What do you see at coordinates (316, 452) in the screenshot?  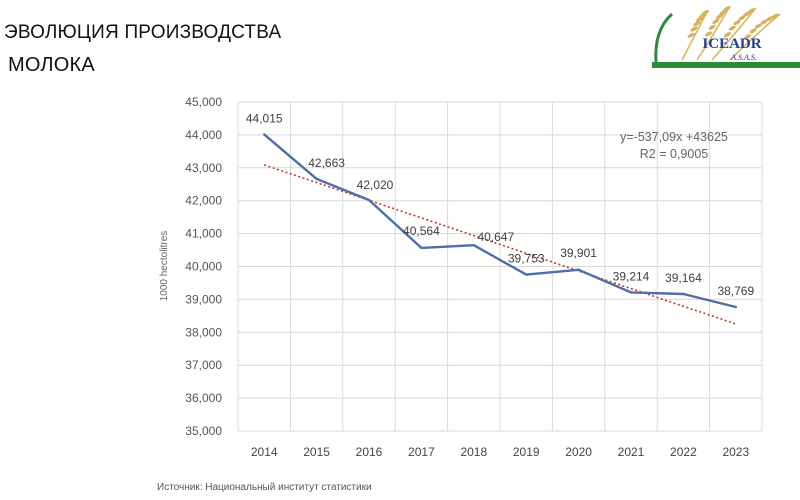 I see `x-tick-label: 2015` at bounding box center [316, 452].